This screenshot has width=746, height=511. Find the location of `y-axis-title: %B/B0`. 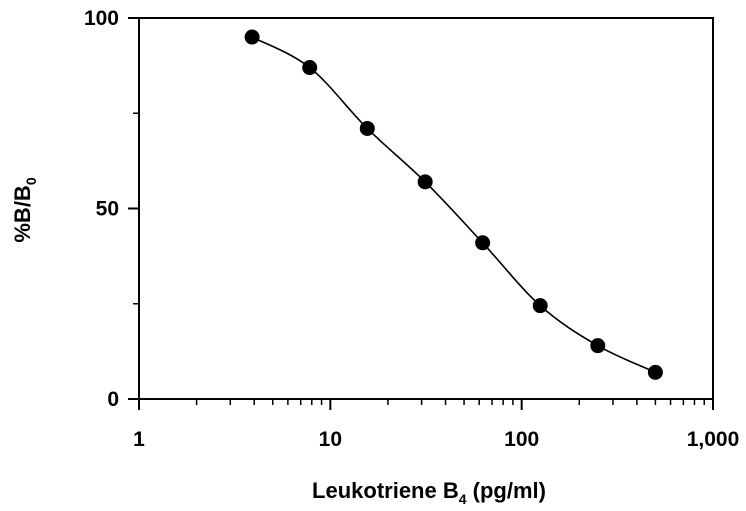

y-axis-title: %B/B0 is located at coordinates (24, 209).